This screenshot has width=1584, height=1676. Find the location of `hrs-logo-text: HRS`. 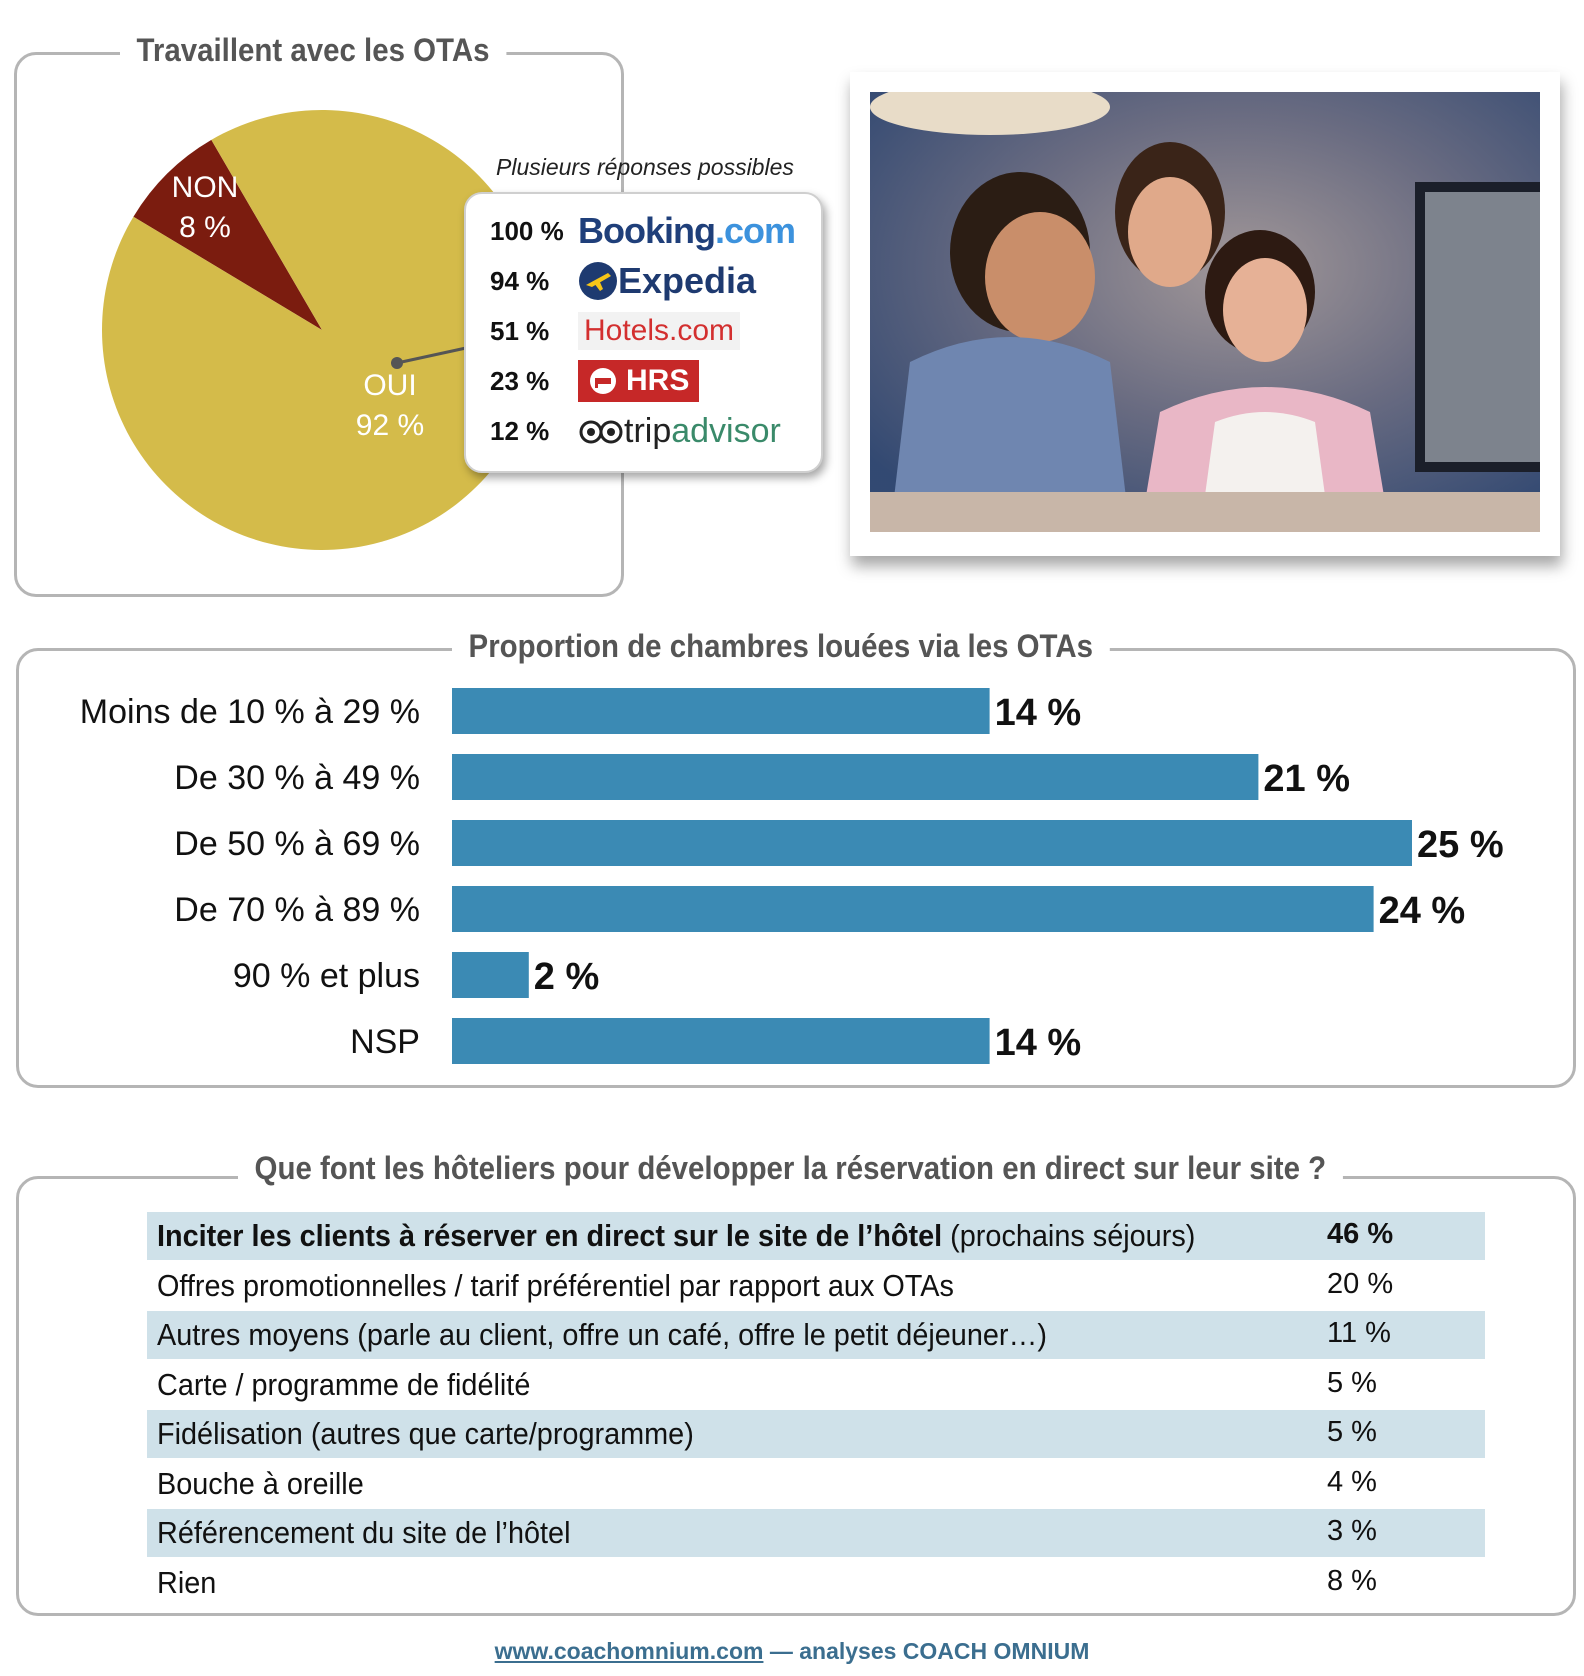

hrs-logo-text: HRS is located at coordinates (658, 380).